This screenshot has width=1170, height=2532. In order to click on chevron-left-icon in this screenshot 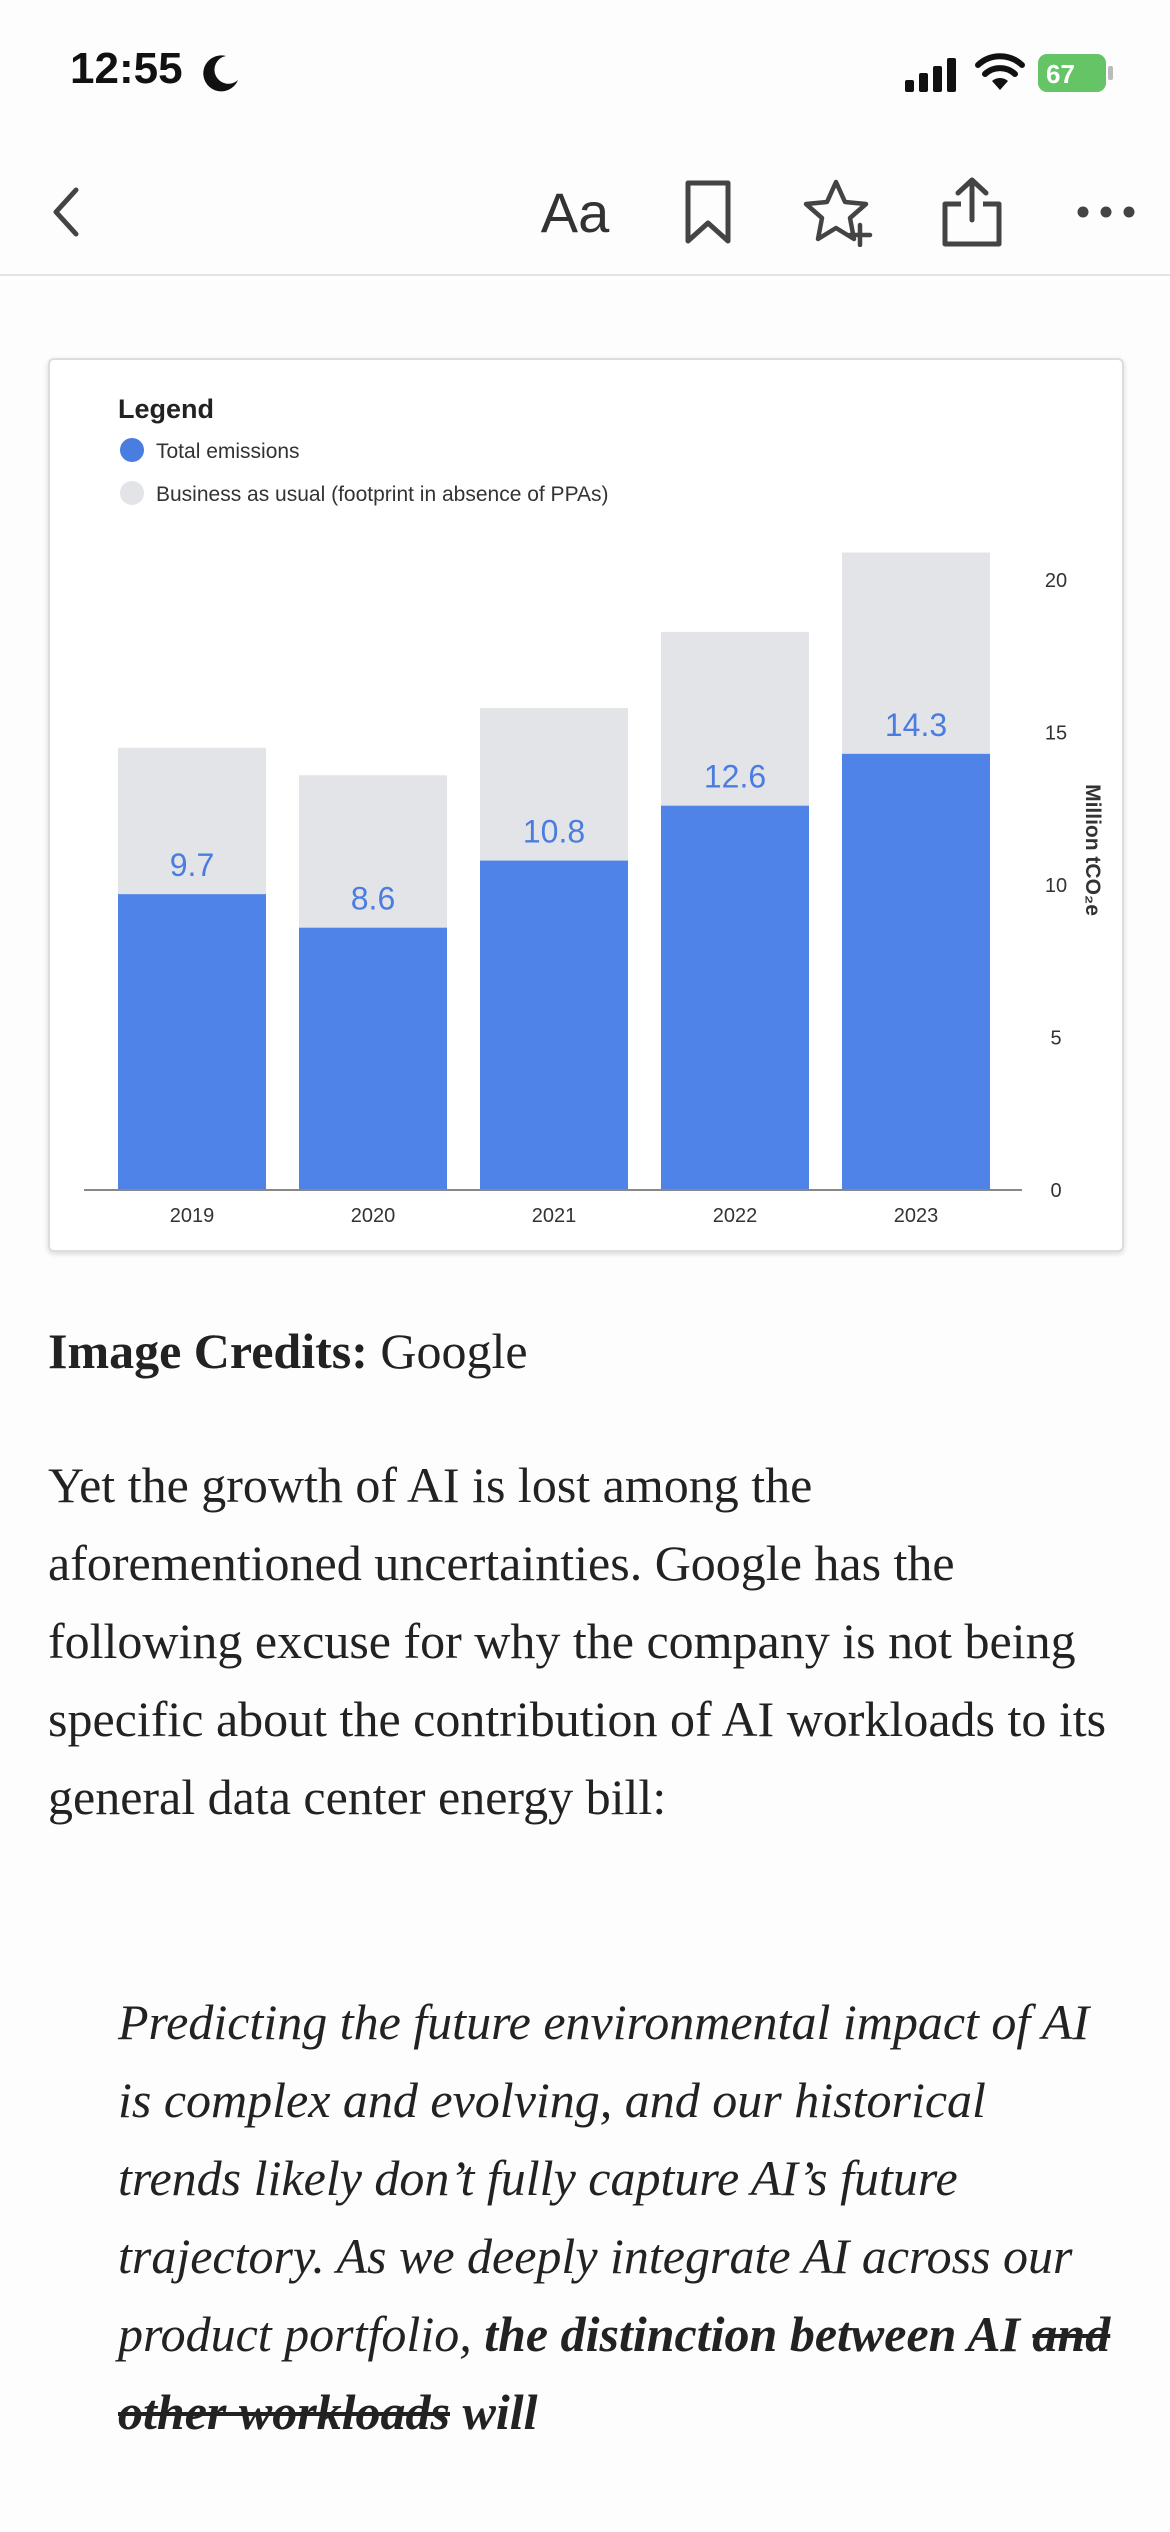, I will do `click(66, 212)`.